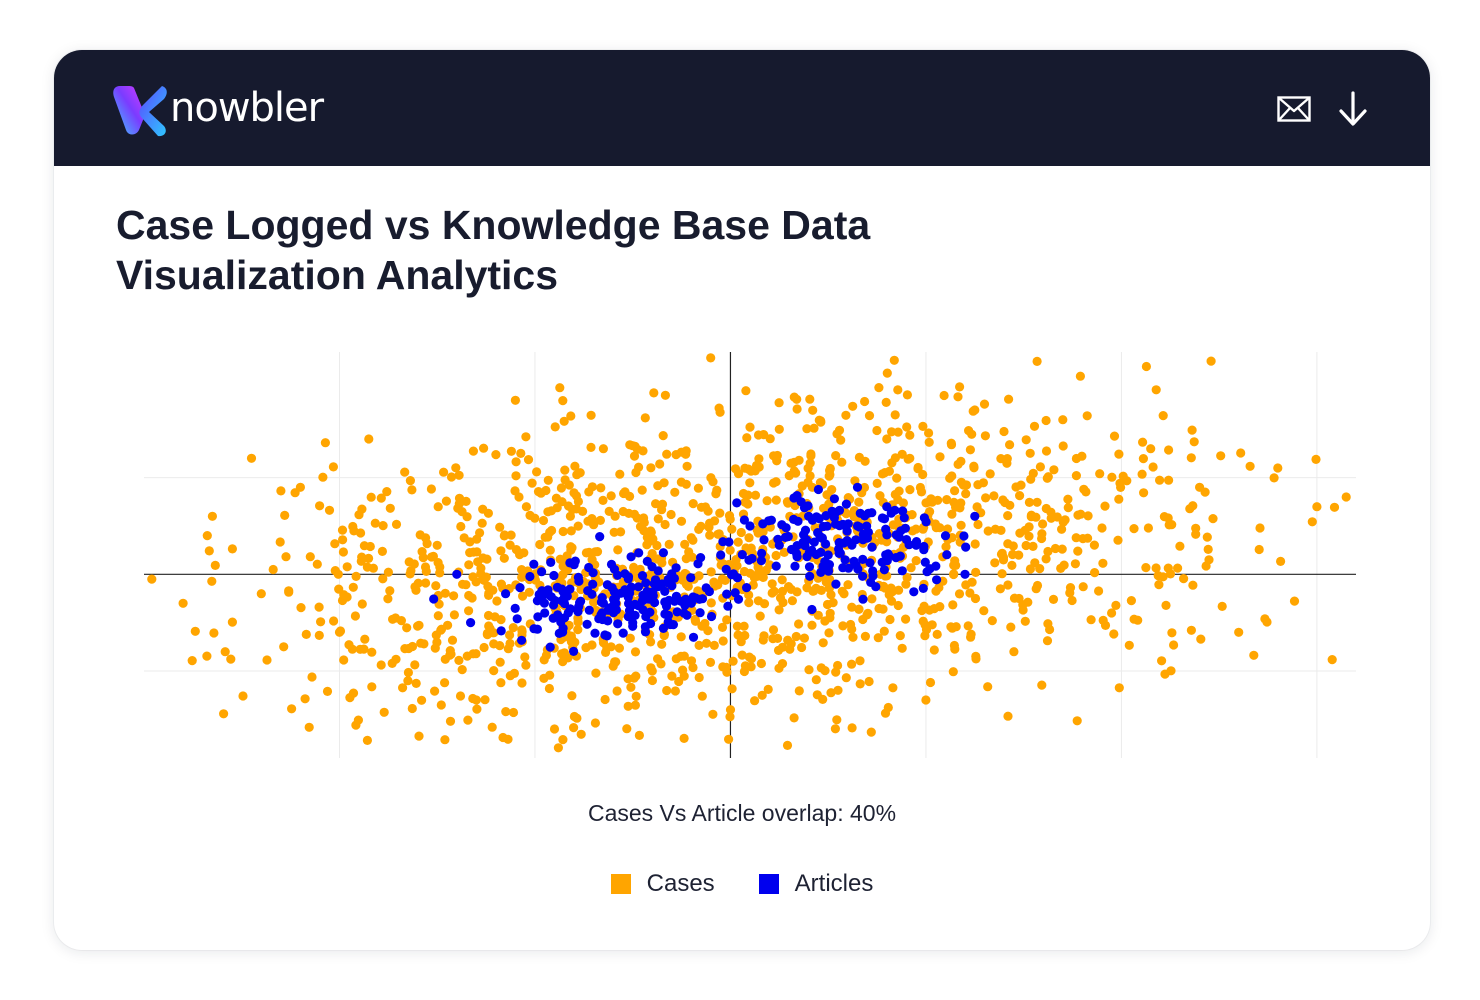 The width and height of the screenshot is (1480, 1000). I want to click on knowbler-logo: nowbler, so click(218, 110).